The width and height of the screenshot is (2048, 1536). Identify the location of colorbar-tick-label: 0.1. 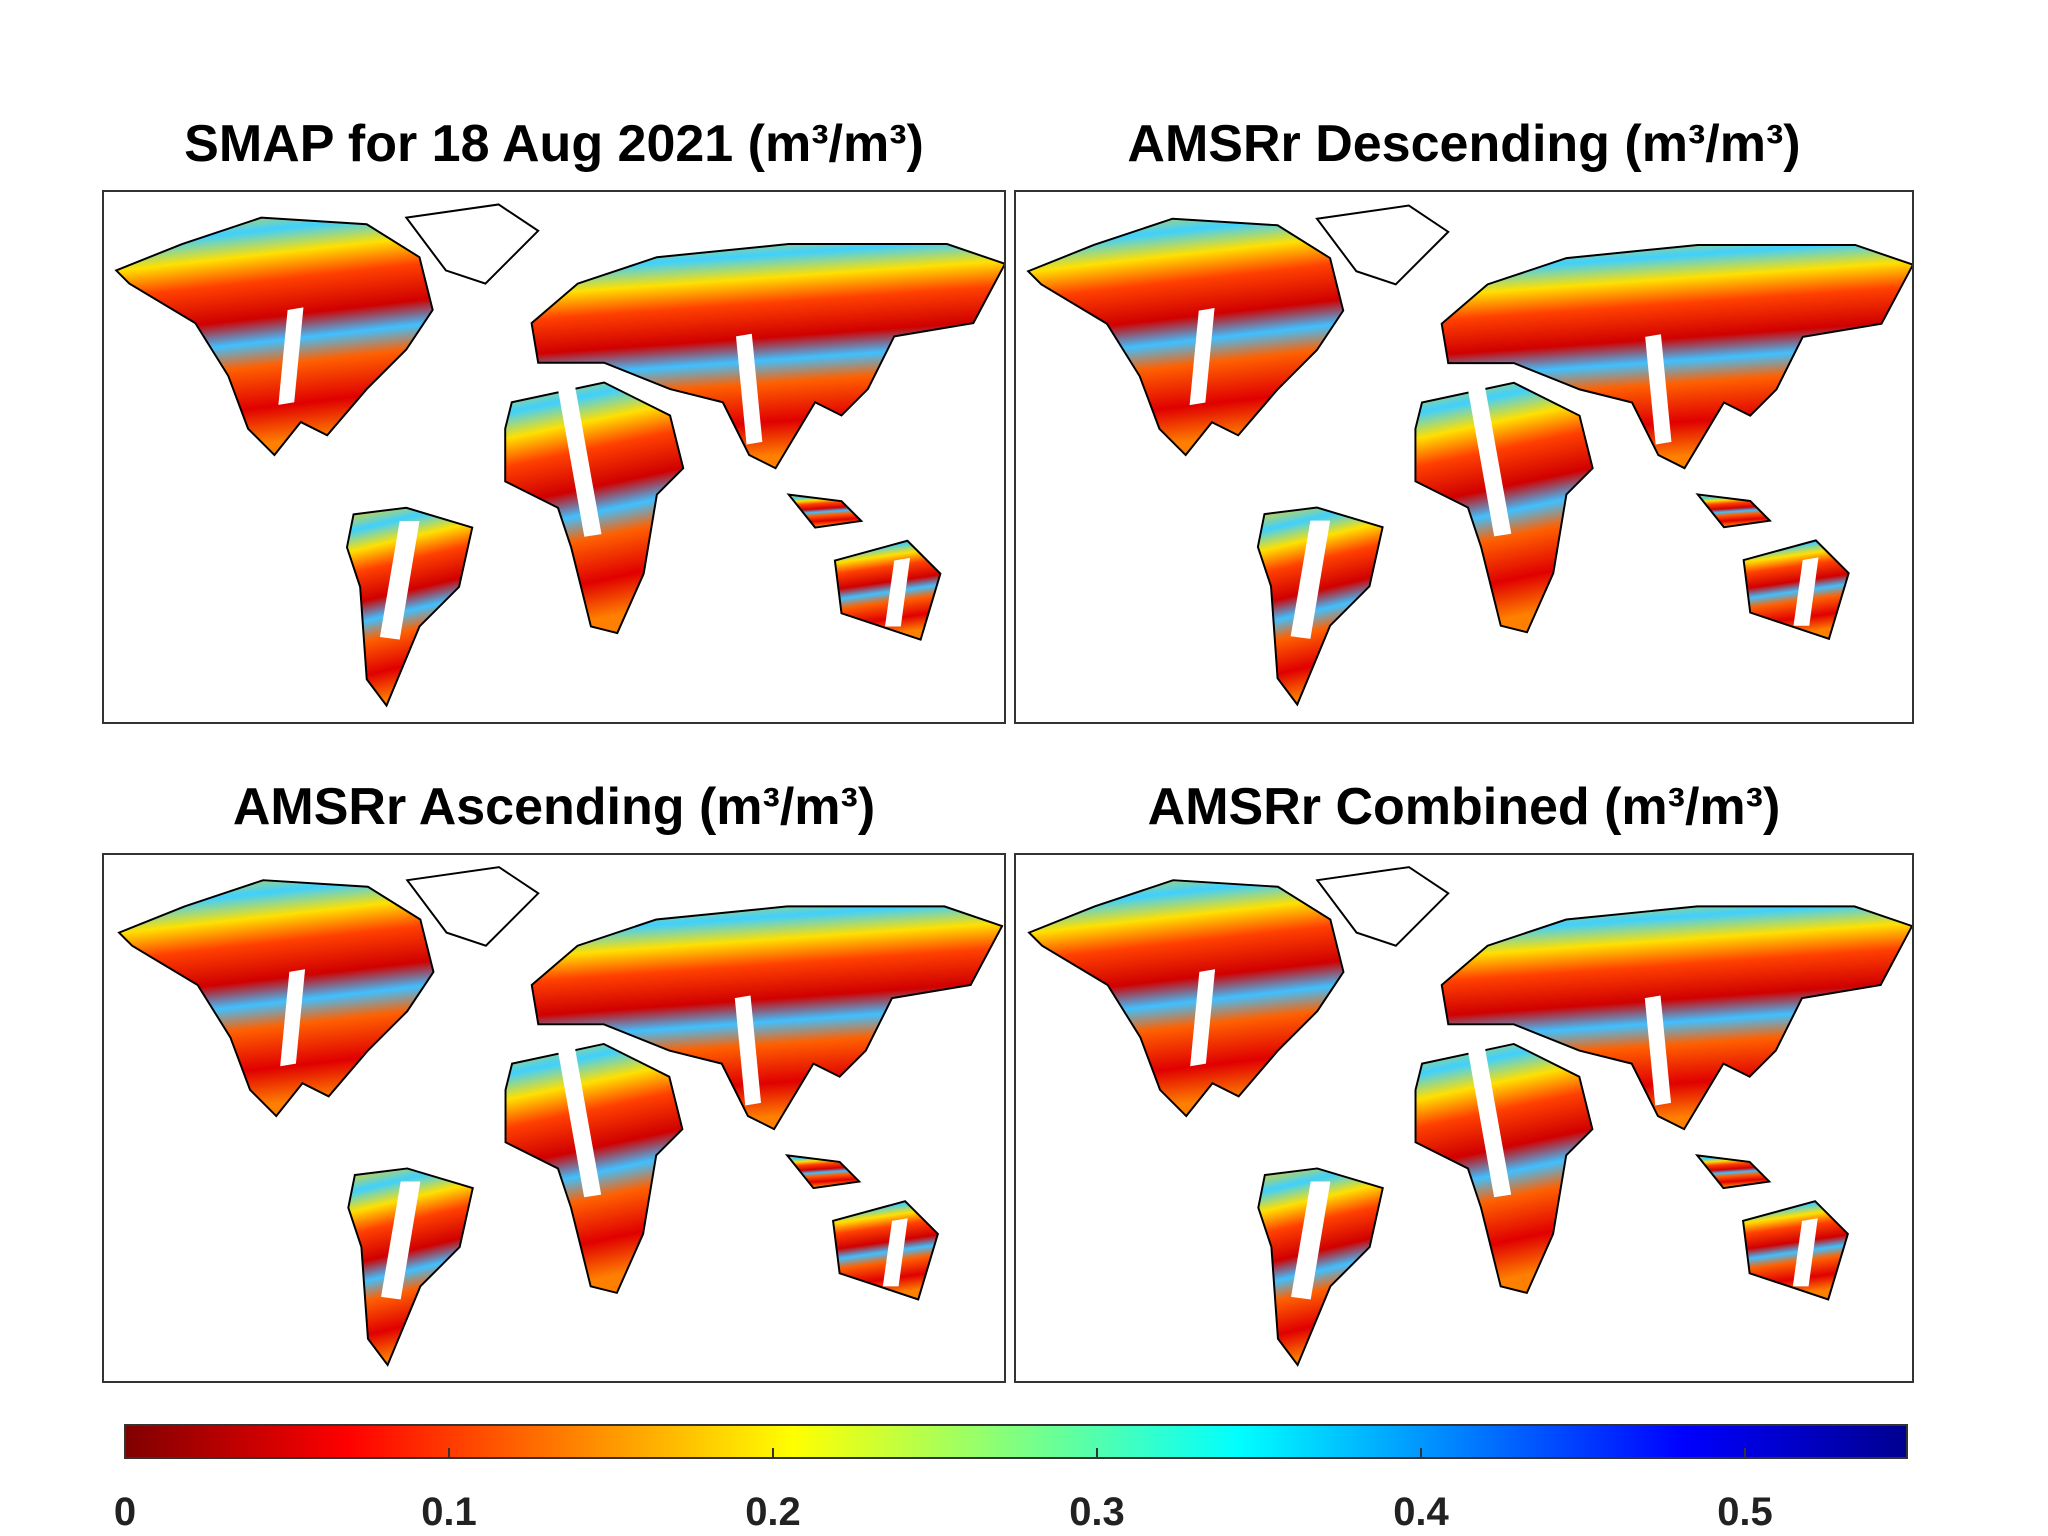
(449, 1512).